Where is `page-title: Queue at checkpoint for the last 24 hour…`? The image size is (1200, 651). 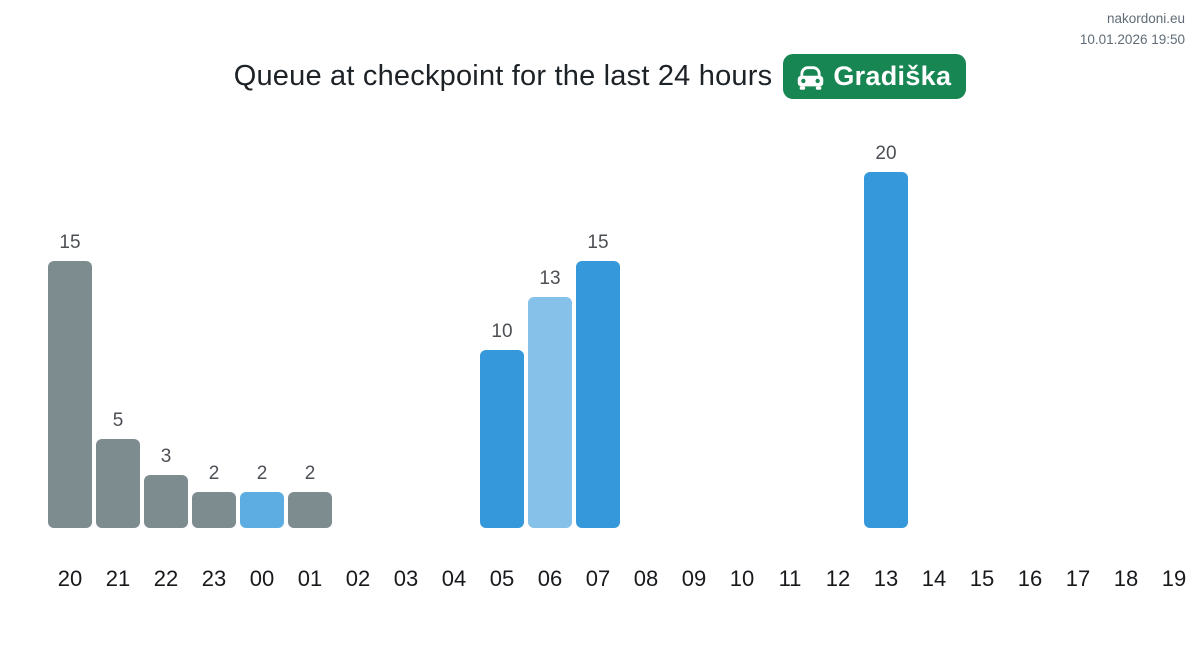
page-title: Queue at checkpoint for the last 24 hour… is located at coordinates (503, 76).